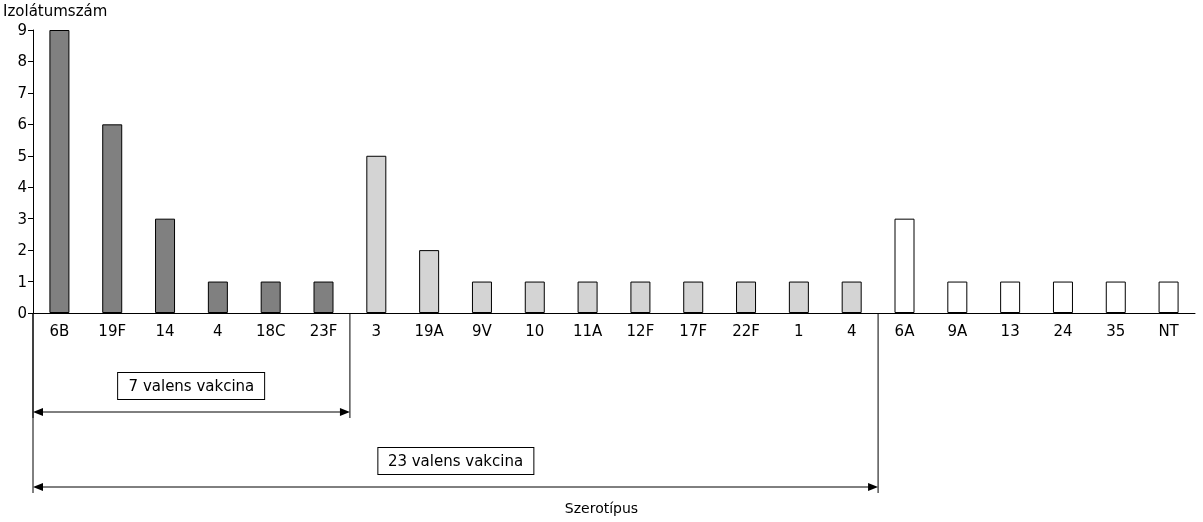 The image size is (1203, 522). I want to click on x-tick-label: 1, so click(799, 330).